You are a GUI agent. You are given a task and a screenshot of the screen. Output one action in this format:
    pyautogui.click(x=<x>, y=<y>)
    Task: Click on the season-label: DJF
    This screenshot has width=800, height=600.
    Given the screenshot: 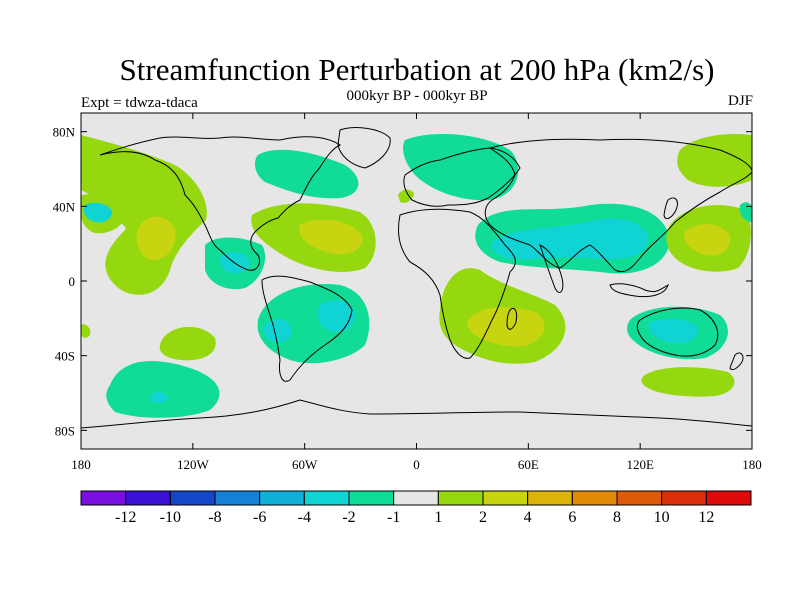 What is the action you would take?
    pyautogui.click(x=740, y=101)
    